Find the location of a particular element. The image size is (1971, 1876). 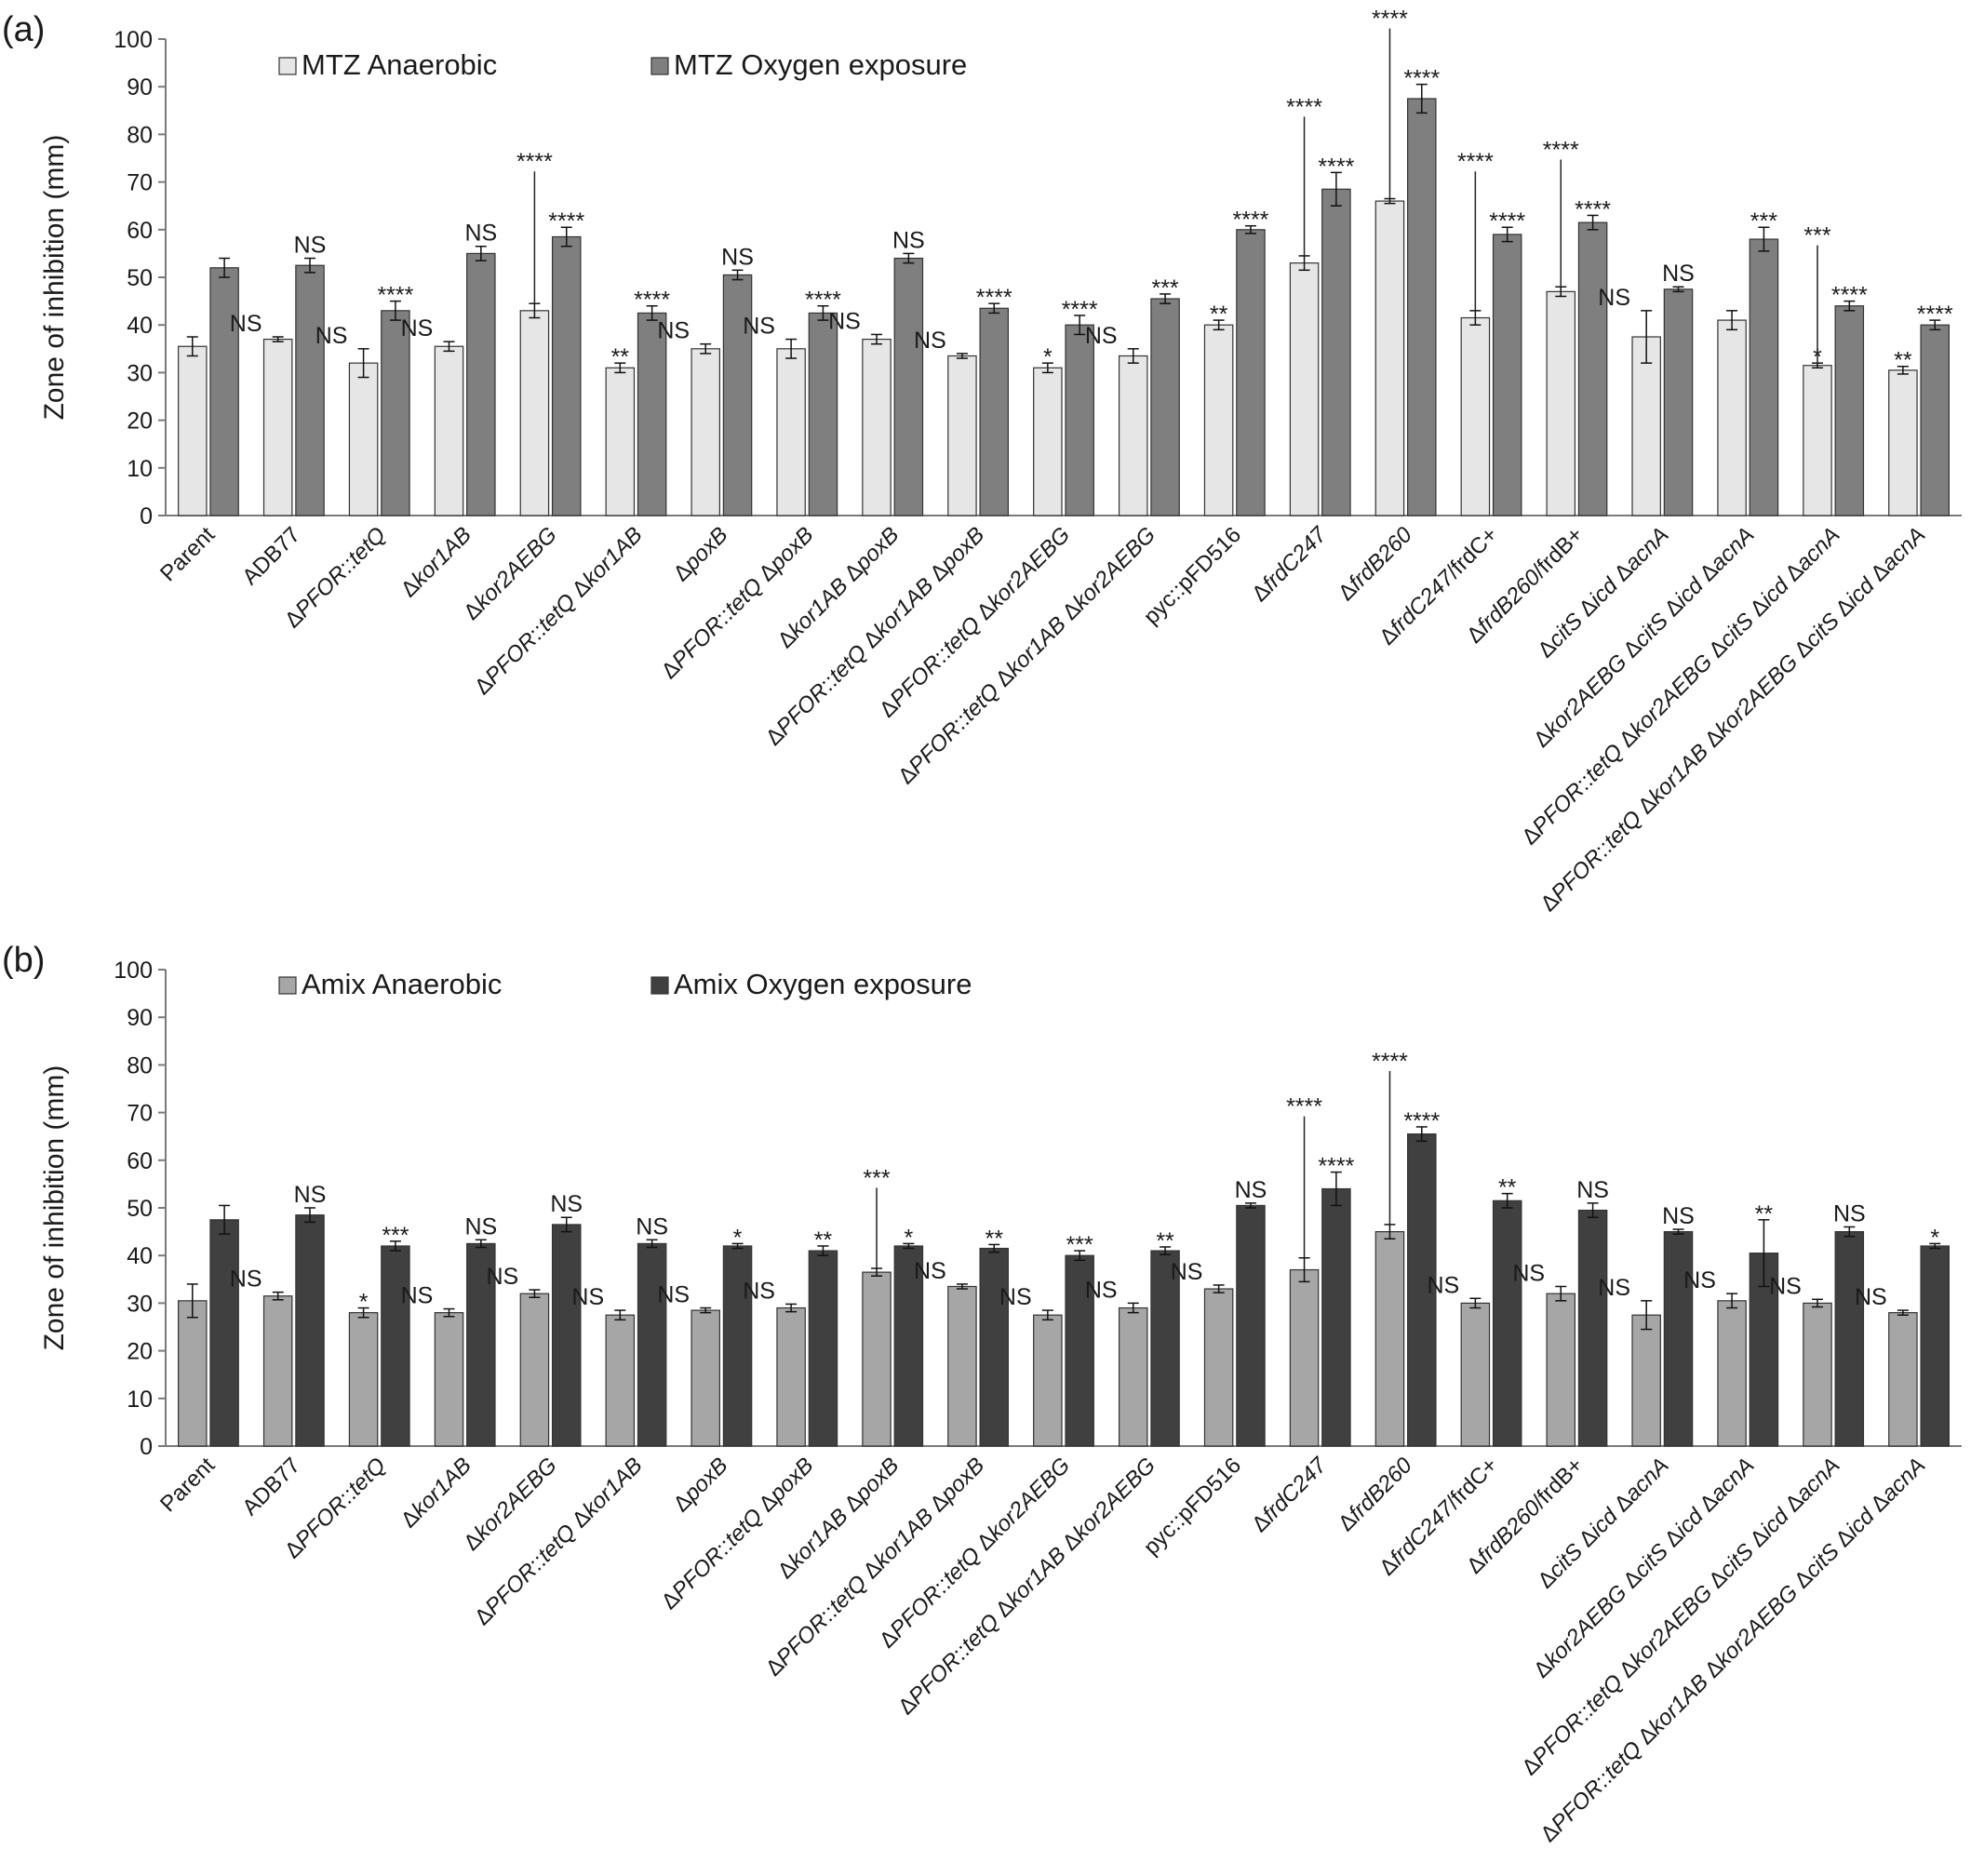

panel-a-y-tick-label: 10 is located at coordinates (140, 469).